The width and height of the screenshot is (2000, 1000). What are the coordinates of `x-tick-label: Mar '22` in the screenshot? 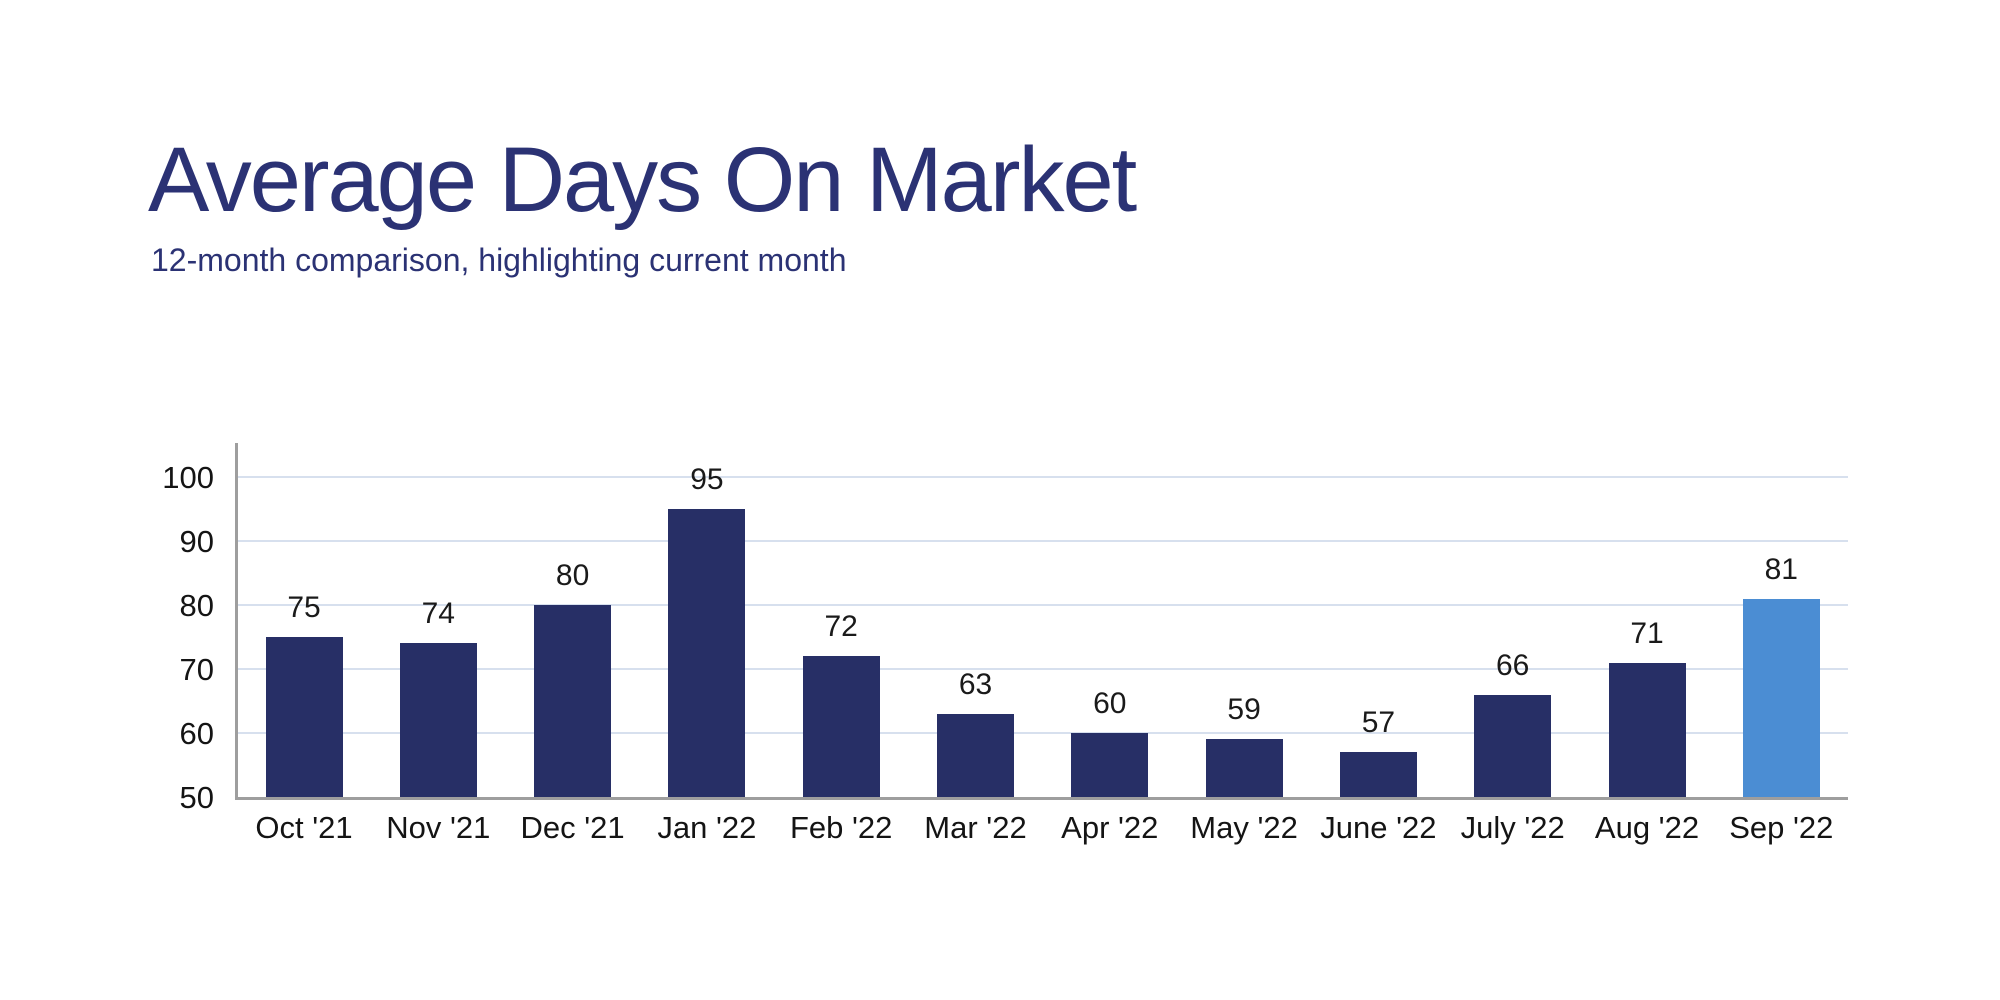 It's located at (975, 827).